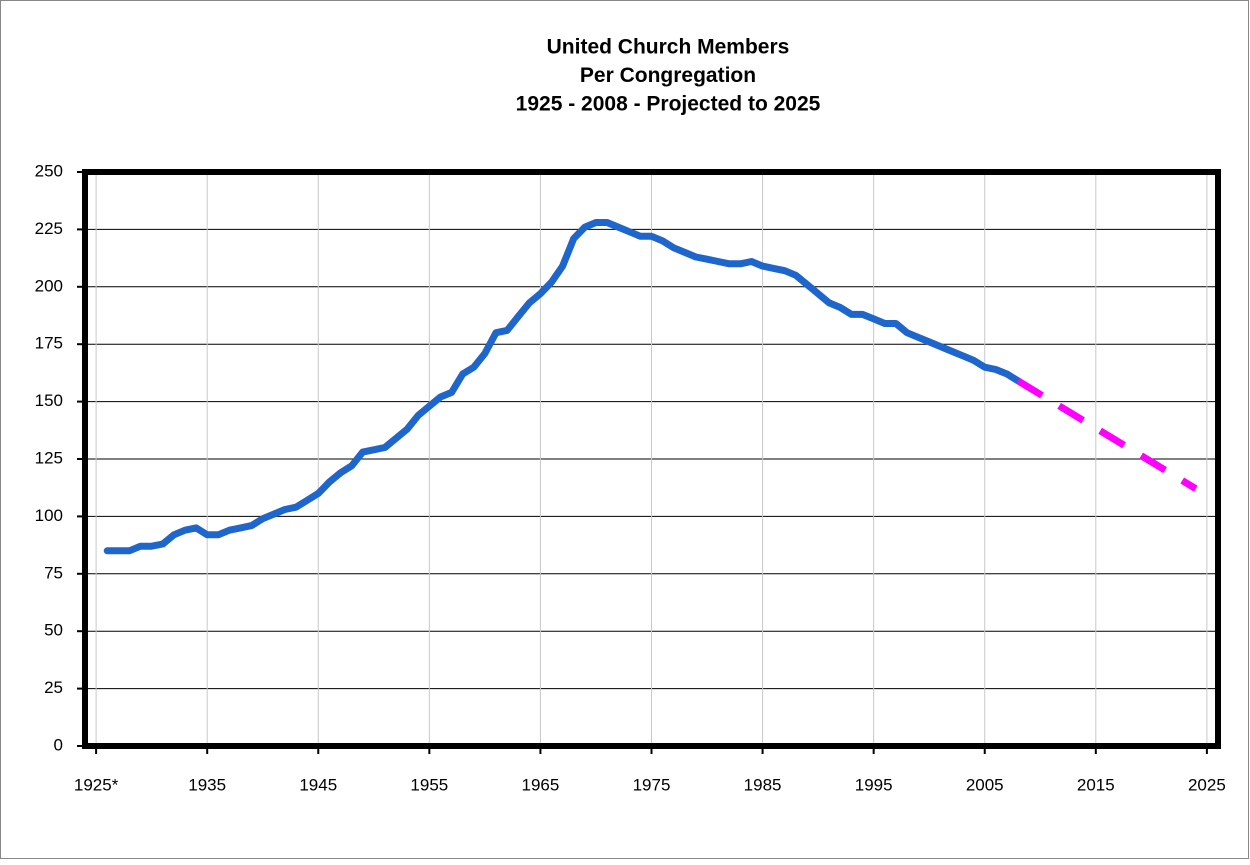 This screenshot has width=1250, height=865. Describe the element at coordinates (668, 47) in the screenshot. I see `chart-title: United Church Members` at that location.